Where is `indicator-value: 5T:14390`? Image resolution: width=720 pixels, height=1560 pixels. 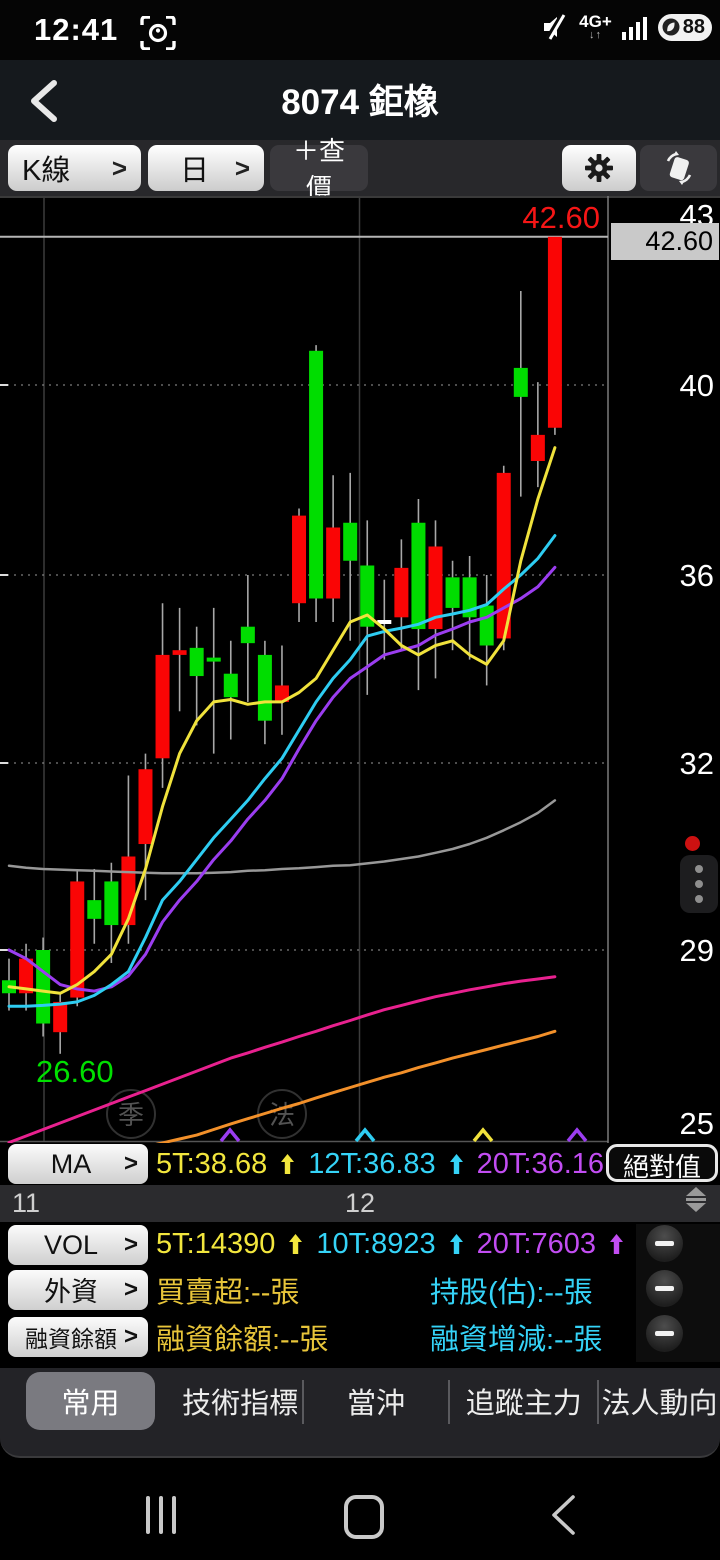 indicator-value: 5T:14390 is located at coordinates (216, 1243).